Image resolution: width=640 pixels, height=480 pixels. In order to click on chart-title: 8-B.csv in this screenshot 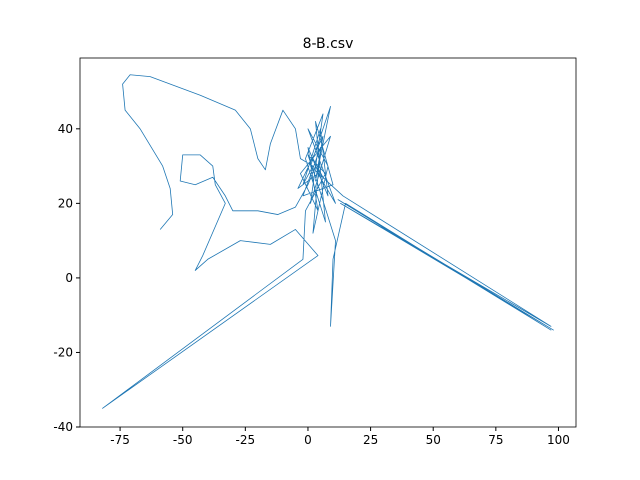, I will do `click(328, 44)`.